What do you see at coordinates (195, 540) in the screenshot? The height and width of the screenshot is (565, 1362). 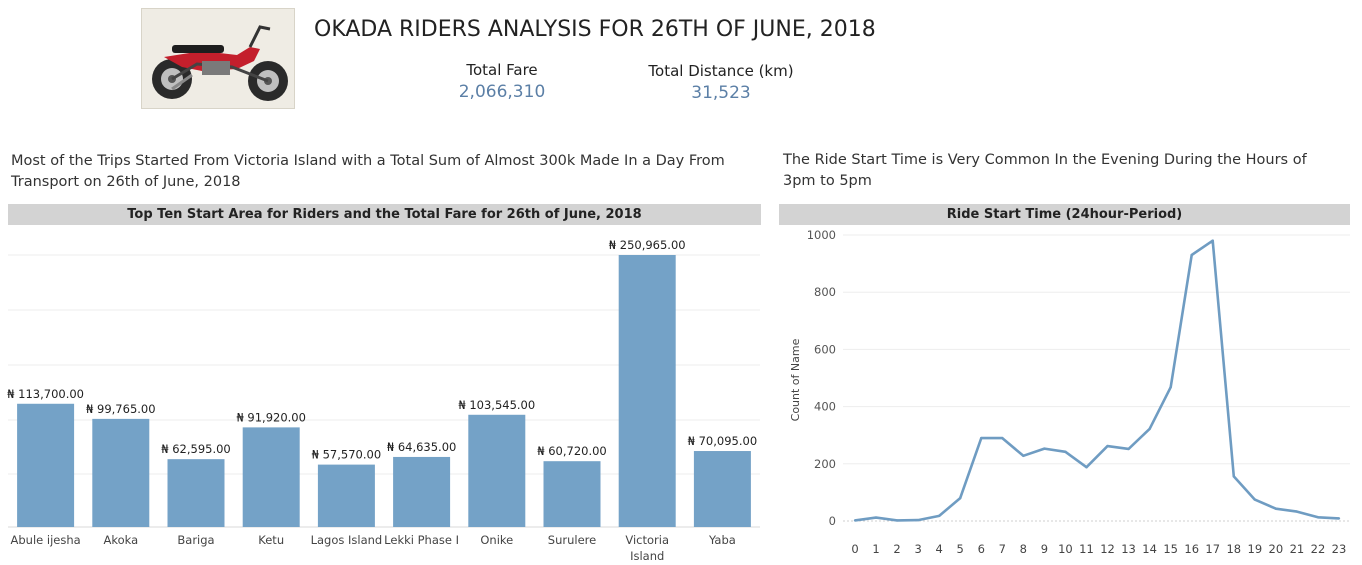 I see `bar-tick-label: Bariga` at bounding box center [195, 540].